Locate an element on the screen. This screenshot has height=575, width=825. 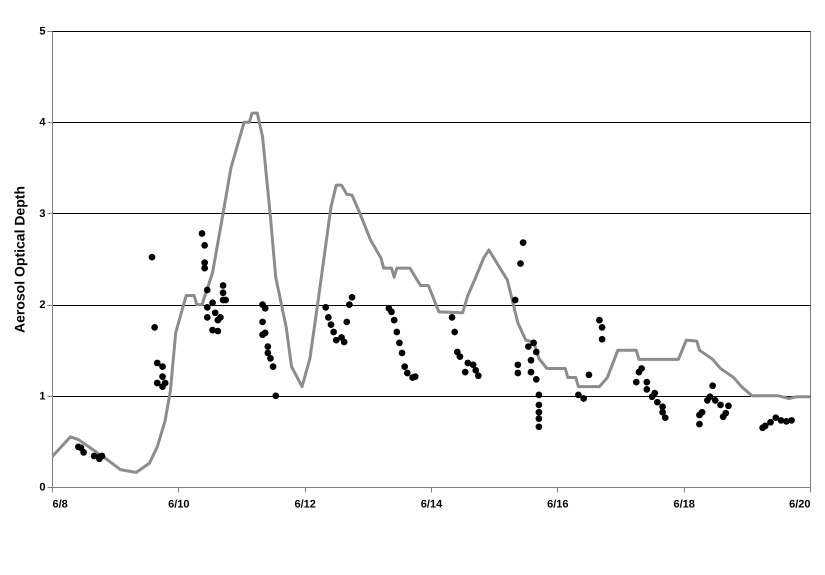
y-axis-title: Aerosol Optical Depth is located at coordinates (19, 260).